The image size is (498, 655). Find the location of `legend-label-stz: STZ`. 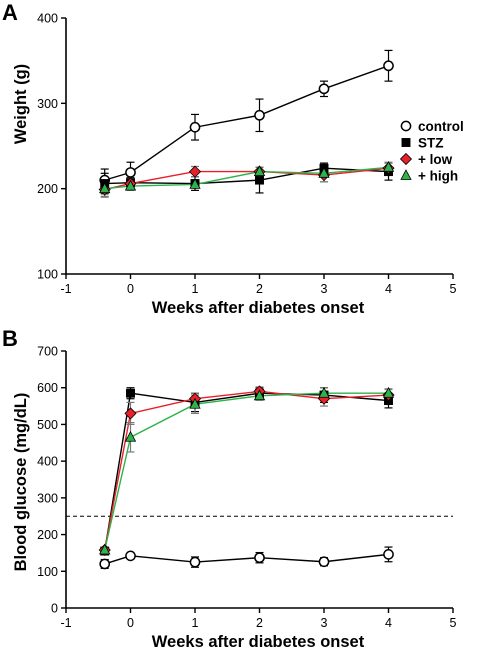

legend-label-stz: STZ is located at coordinates (431, 143).